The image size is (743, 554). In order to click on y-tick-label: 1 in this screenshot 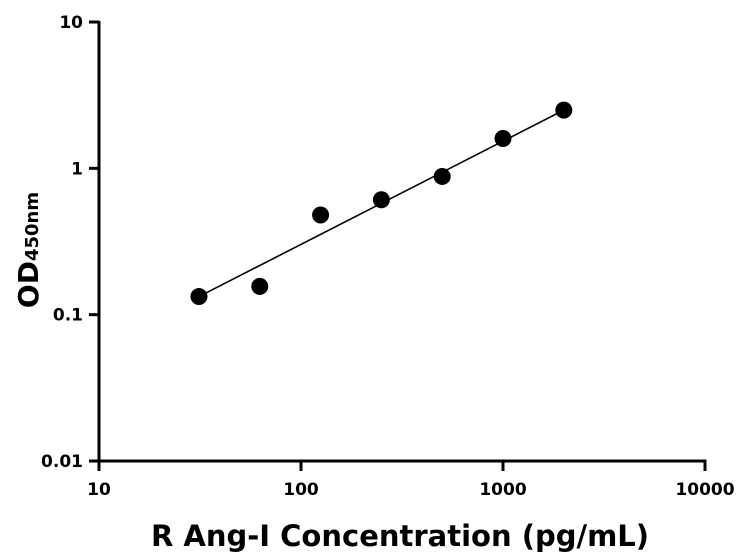, I will do `click(77, 169)`.